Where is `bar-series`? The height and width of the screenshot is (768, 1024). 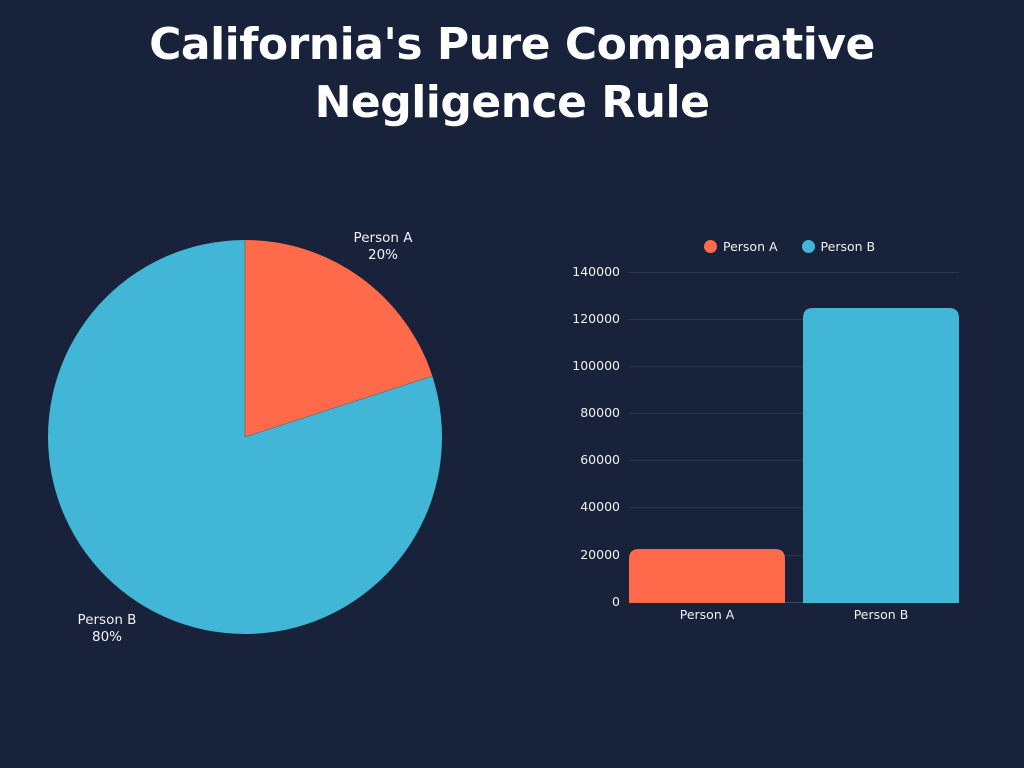
bar-series is located at coordinates (794, 455).